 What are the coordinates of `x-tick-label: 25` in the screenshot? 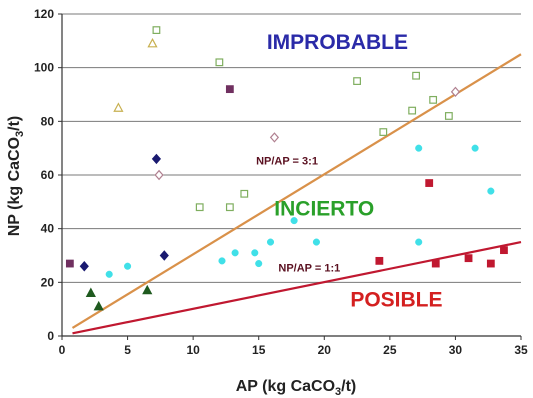 It's located at (390, 350).